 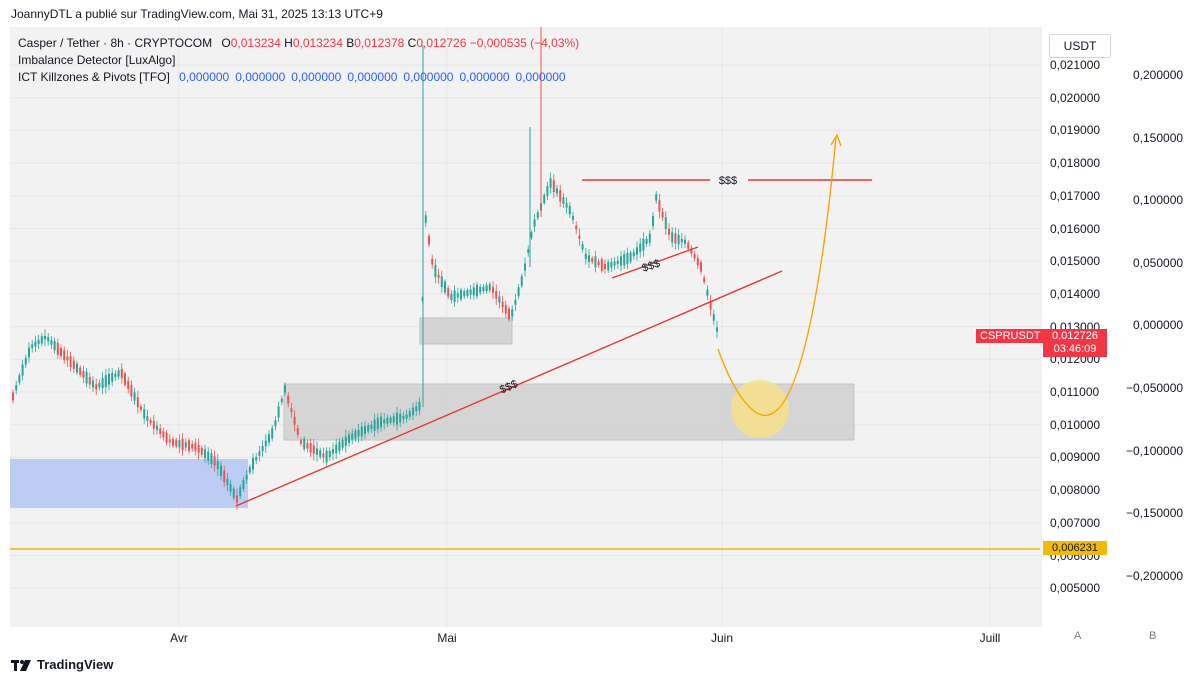 What do you see at coordinates (836, 140) in the screenshot?
I see `projection-arrowhead` at bounding box center [836, 140].